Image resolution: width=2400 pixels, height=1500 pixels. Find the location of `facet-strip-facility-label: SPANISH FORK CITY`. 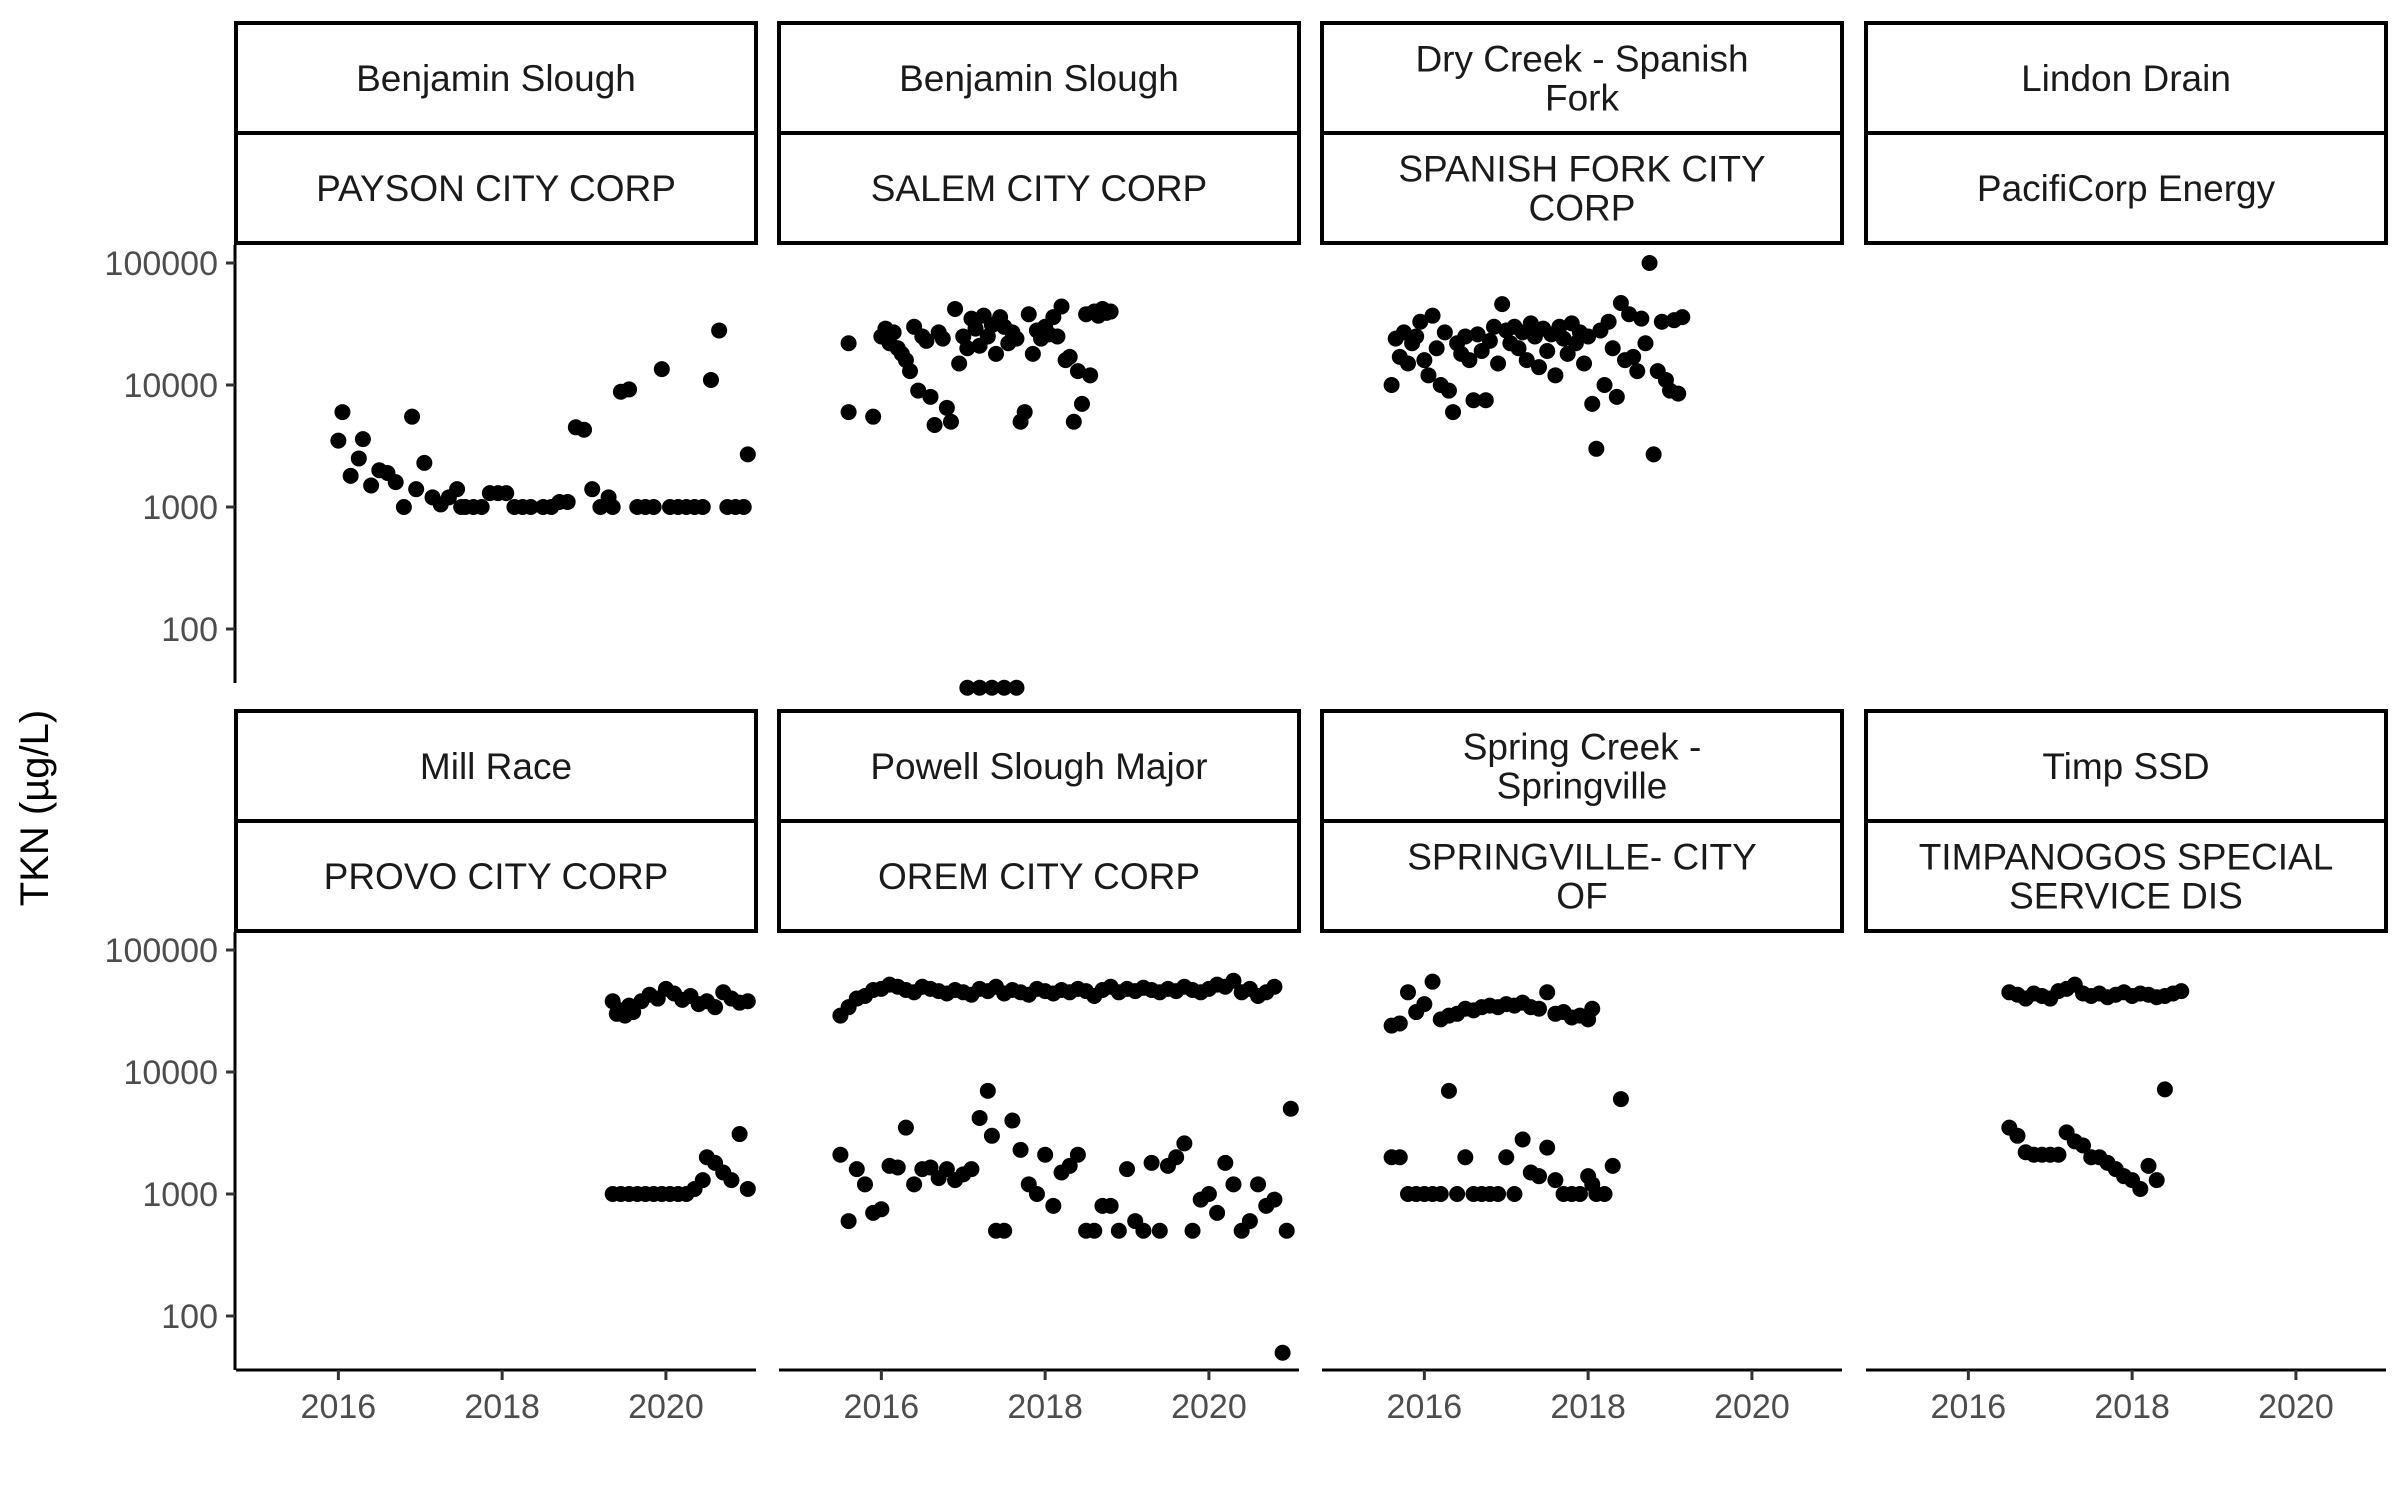

facet-strip-facility-label: SPANISH FORK CITY is located at coordinates (1581, 169).